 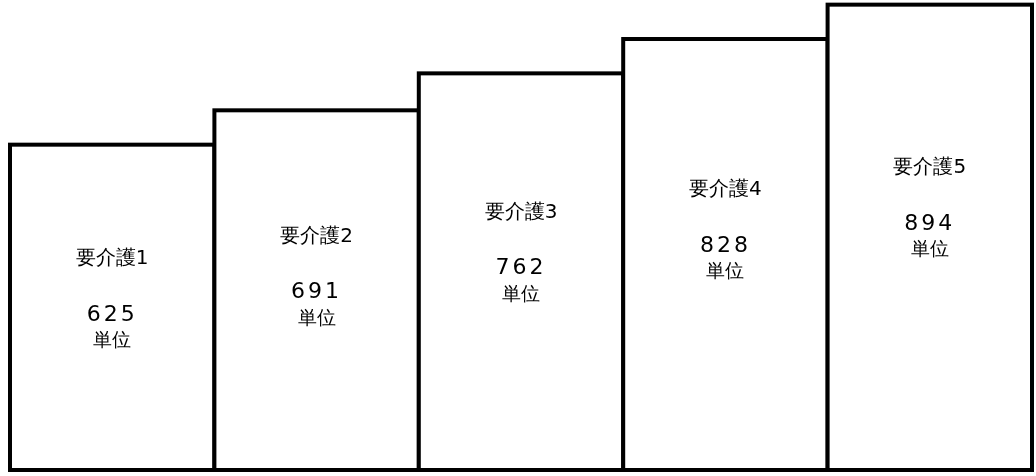 I want to click on data-label: 762 単位, so click(x=521, y=279).